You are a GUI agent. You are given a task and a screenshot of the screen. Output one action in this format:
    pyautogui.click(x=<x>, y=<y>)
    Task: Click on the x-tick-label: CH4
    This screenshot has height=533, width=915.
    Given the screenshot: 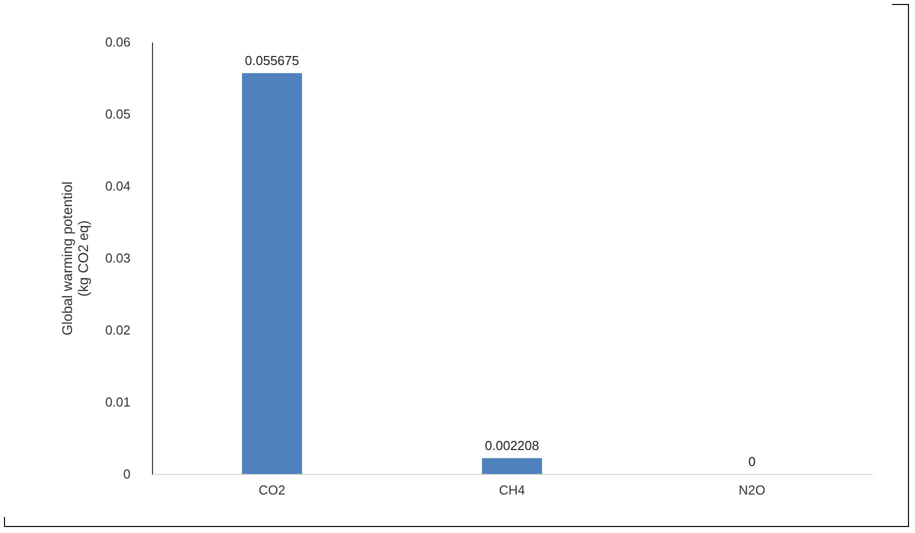 What is the action you would take?
    pyautogui.click(x=512, y=490)
    